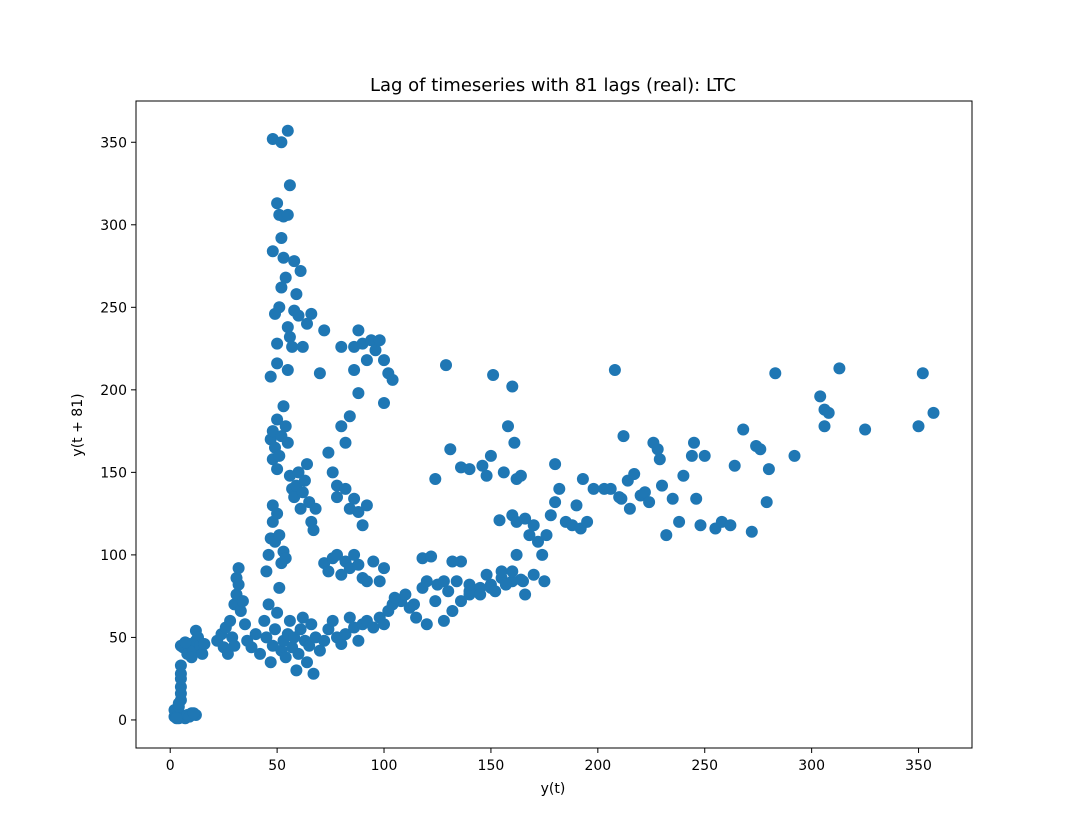 The height and width of the screenshot is (840, 1080). What do you see at coordinates (277, 766) in the screenshot?
I see `x-tick-label: 50` at bounding box center [277, 766].